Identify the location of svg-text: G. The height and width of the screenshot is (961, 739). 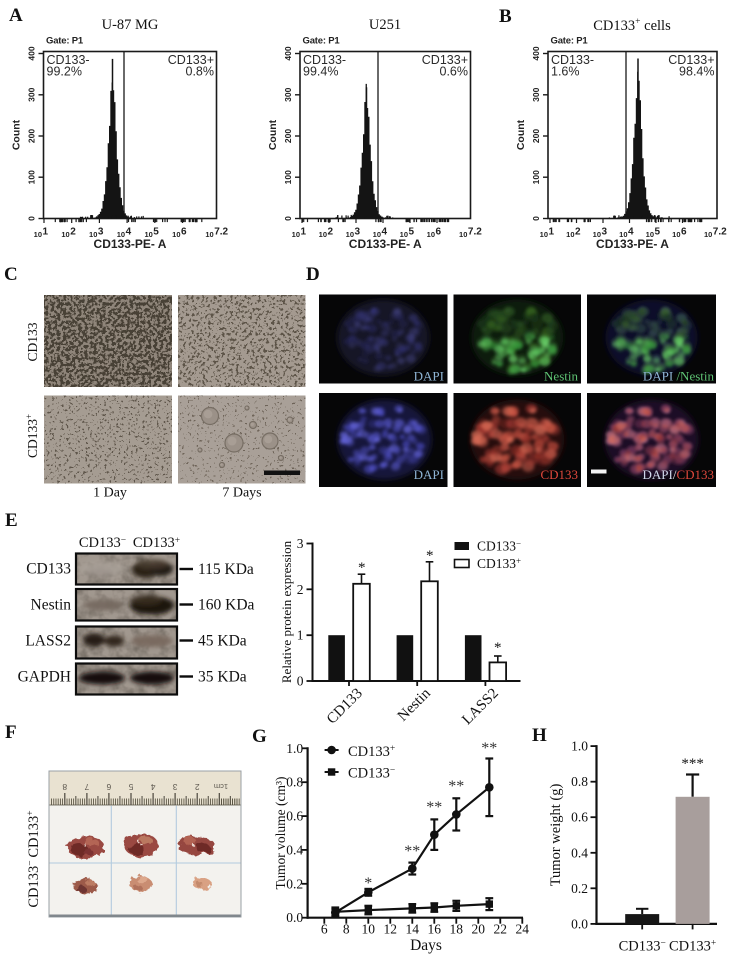
(259, 736).